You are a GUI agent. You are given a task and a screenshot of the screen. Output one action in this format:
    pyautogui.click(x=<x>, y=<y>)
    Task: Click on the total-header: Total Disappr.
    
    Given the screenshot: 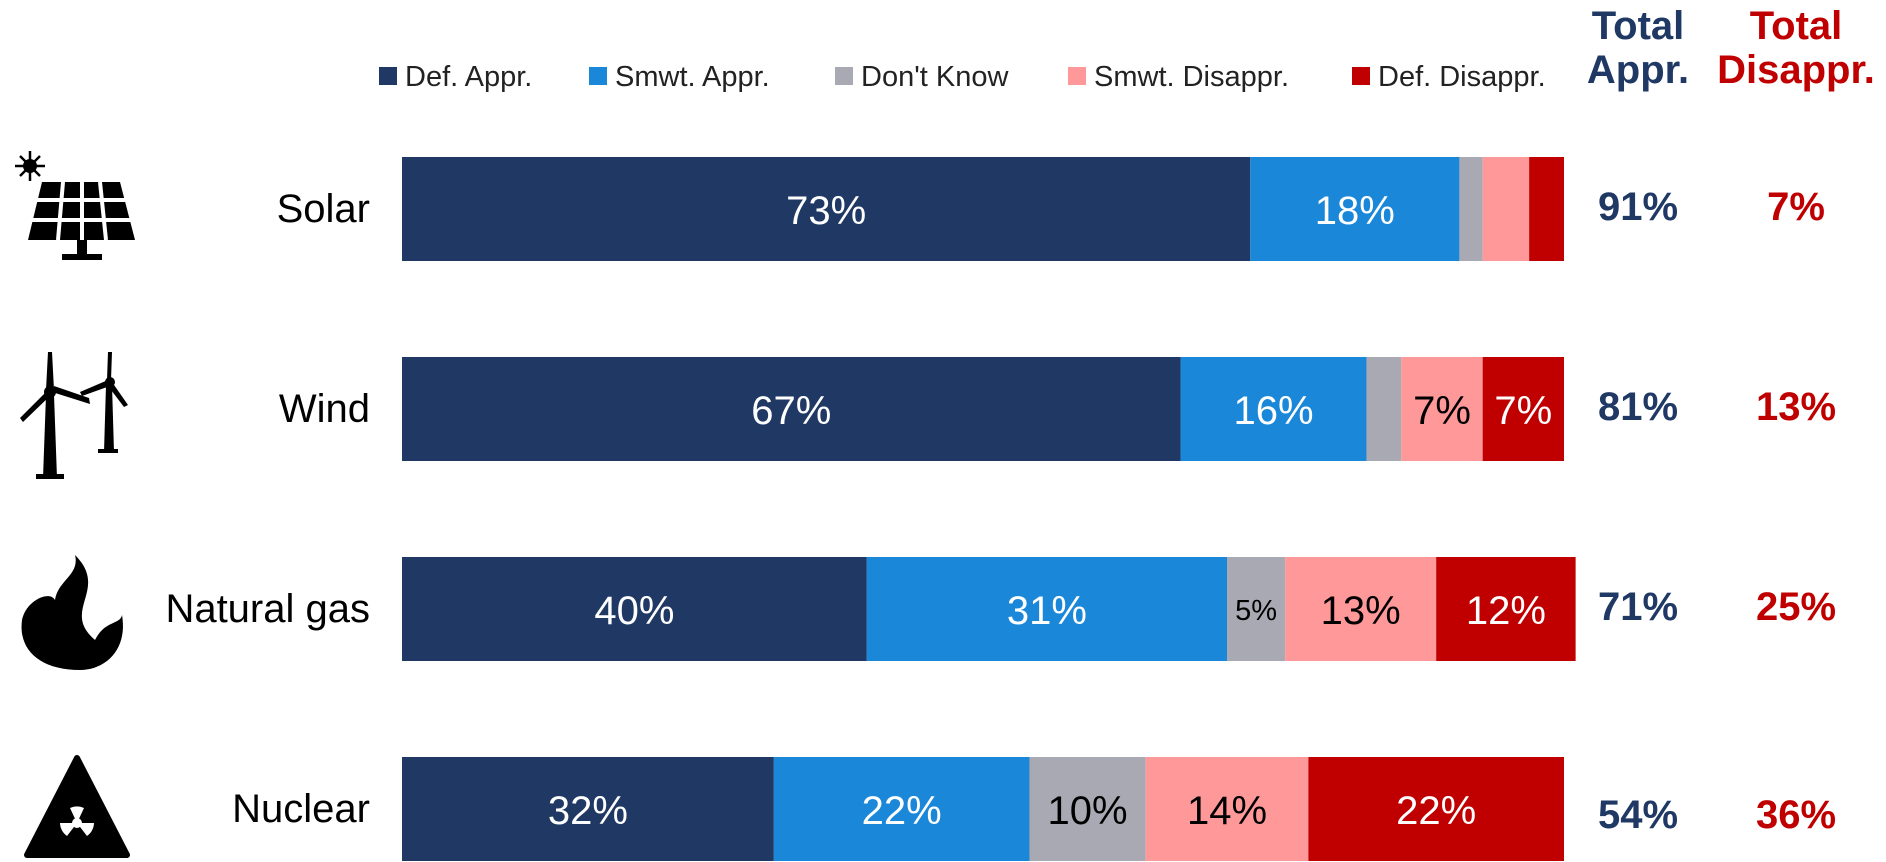 What is the action you would take?
    pyautogui.click(x=1796, y=48)
    